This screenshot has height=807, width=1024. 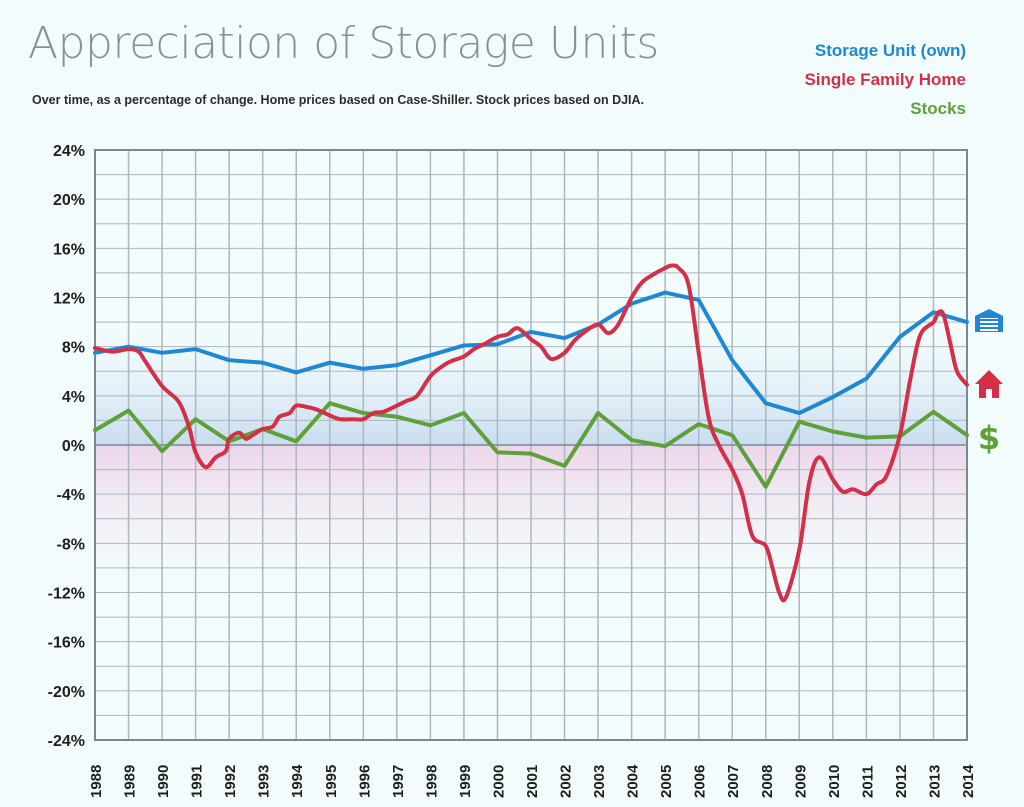 I want to click on y-tick-label: 24%, so click(x=69, y=151).